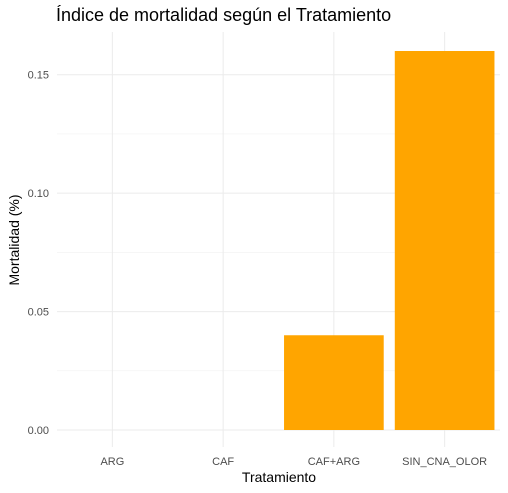 The height and width of the screenshot is (493, 508). I want to click on y-tick-label: 0.10, so click(38, 194).